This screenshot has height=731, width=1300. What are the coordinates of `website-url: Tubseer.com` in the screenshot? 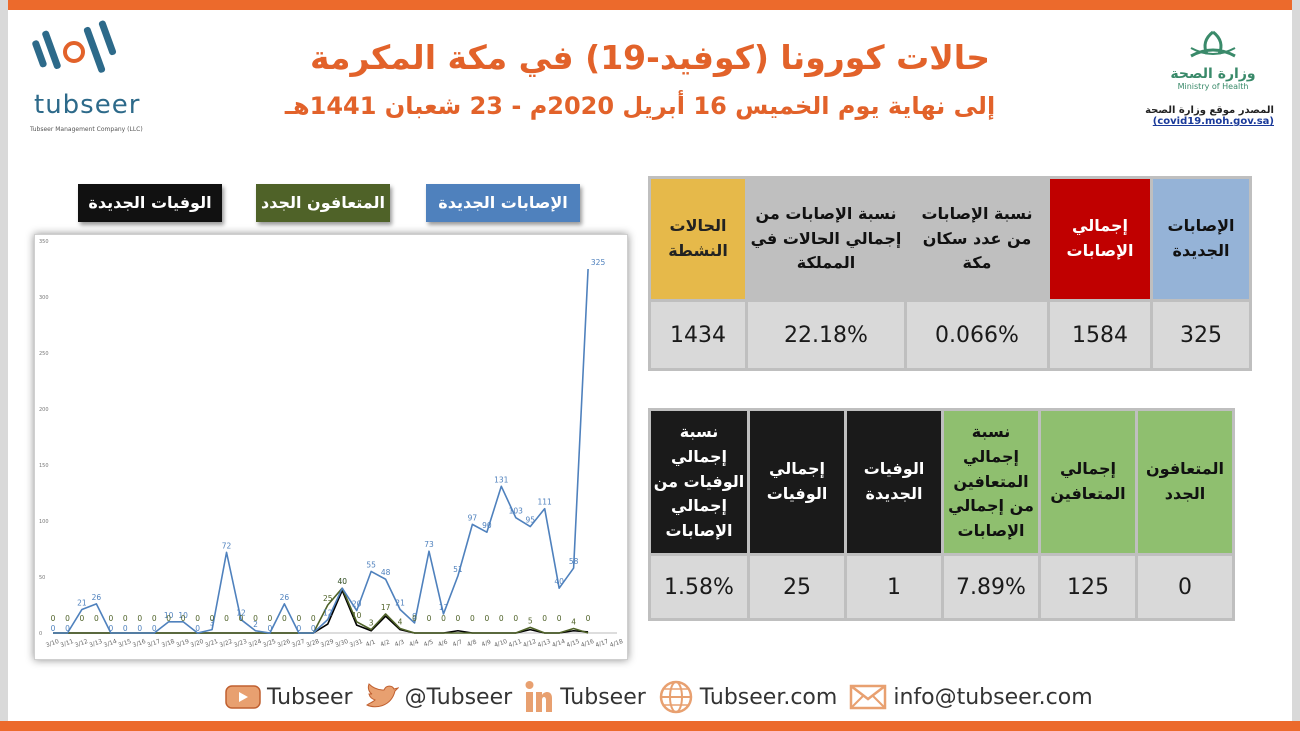 It's located at (768, 697).